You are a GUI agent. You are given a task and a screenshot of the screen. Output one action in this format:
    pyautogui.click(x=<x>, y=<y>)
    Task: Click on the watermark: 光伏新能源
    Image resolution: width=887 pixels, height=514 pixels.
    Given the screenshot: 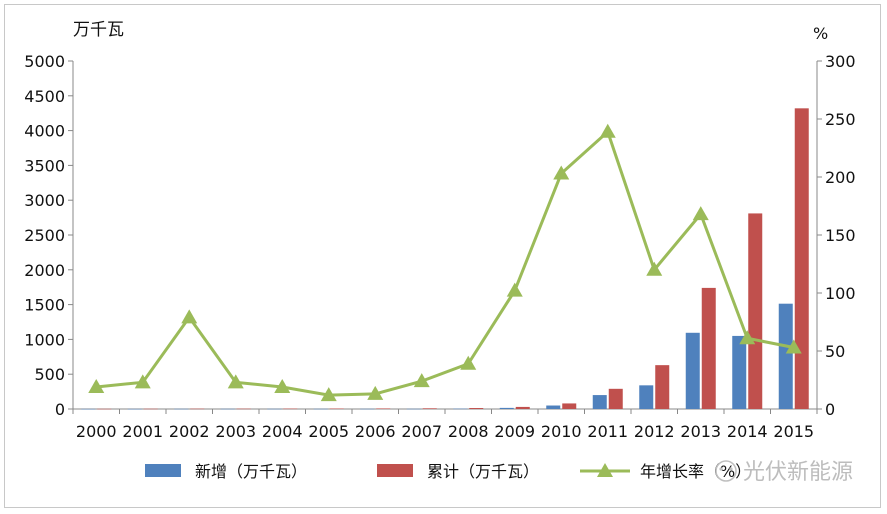 What is the action you would take?
    pyautogui.click(x=784, y=472)
    